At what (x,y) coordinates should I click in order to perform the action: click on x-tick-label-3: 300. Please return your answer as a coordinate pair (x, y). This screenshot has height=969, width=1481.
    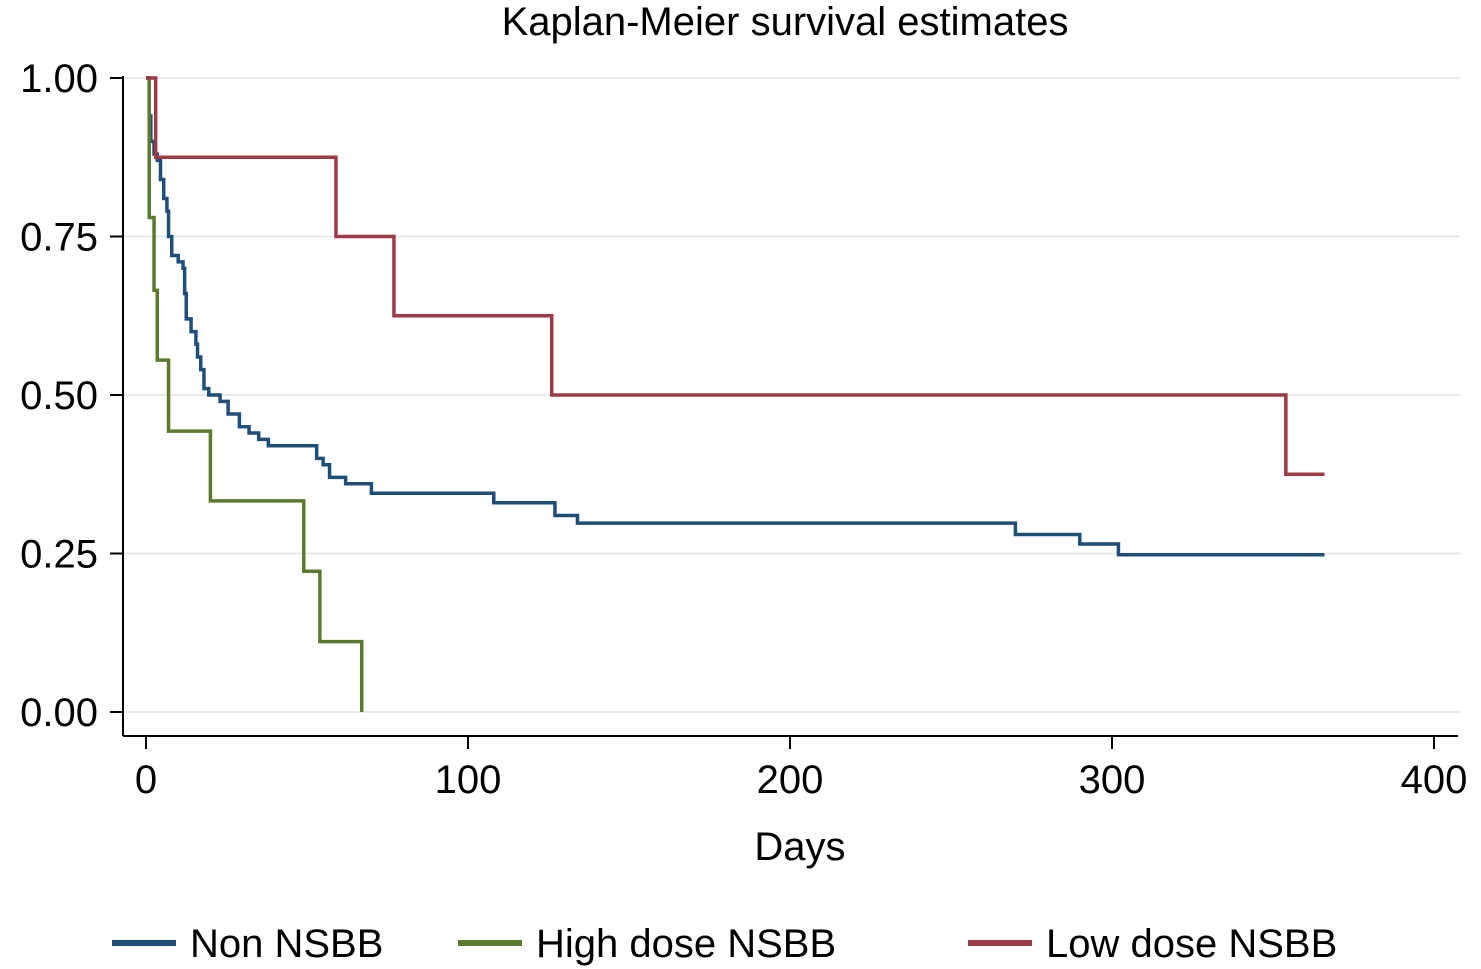
    Looking at the image, I should click on (1112, 780).